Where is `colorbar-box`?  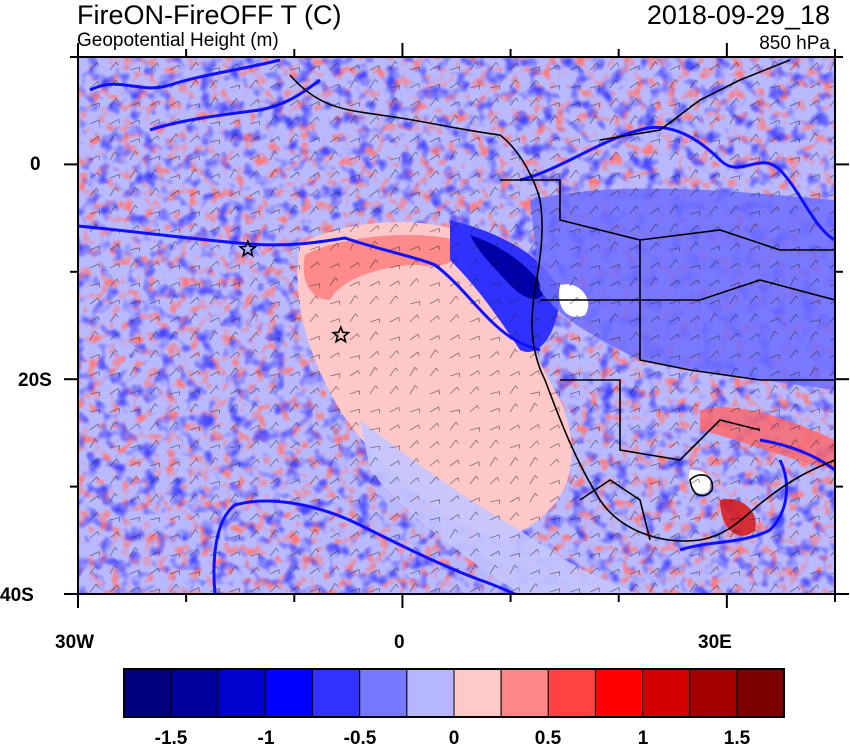 colorbar-box is located at coordinates (147, 693).